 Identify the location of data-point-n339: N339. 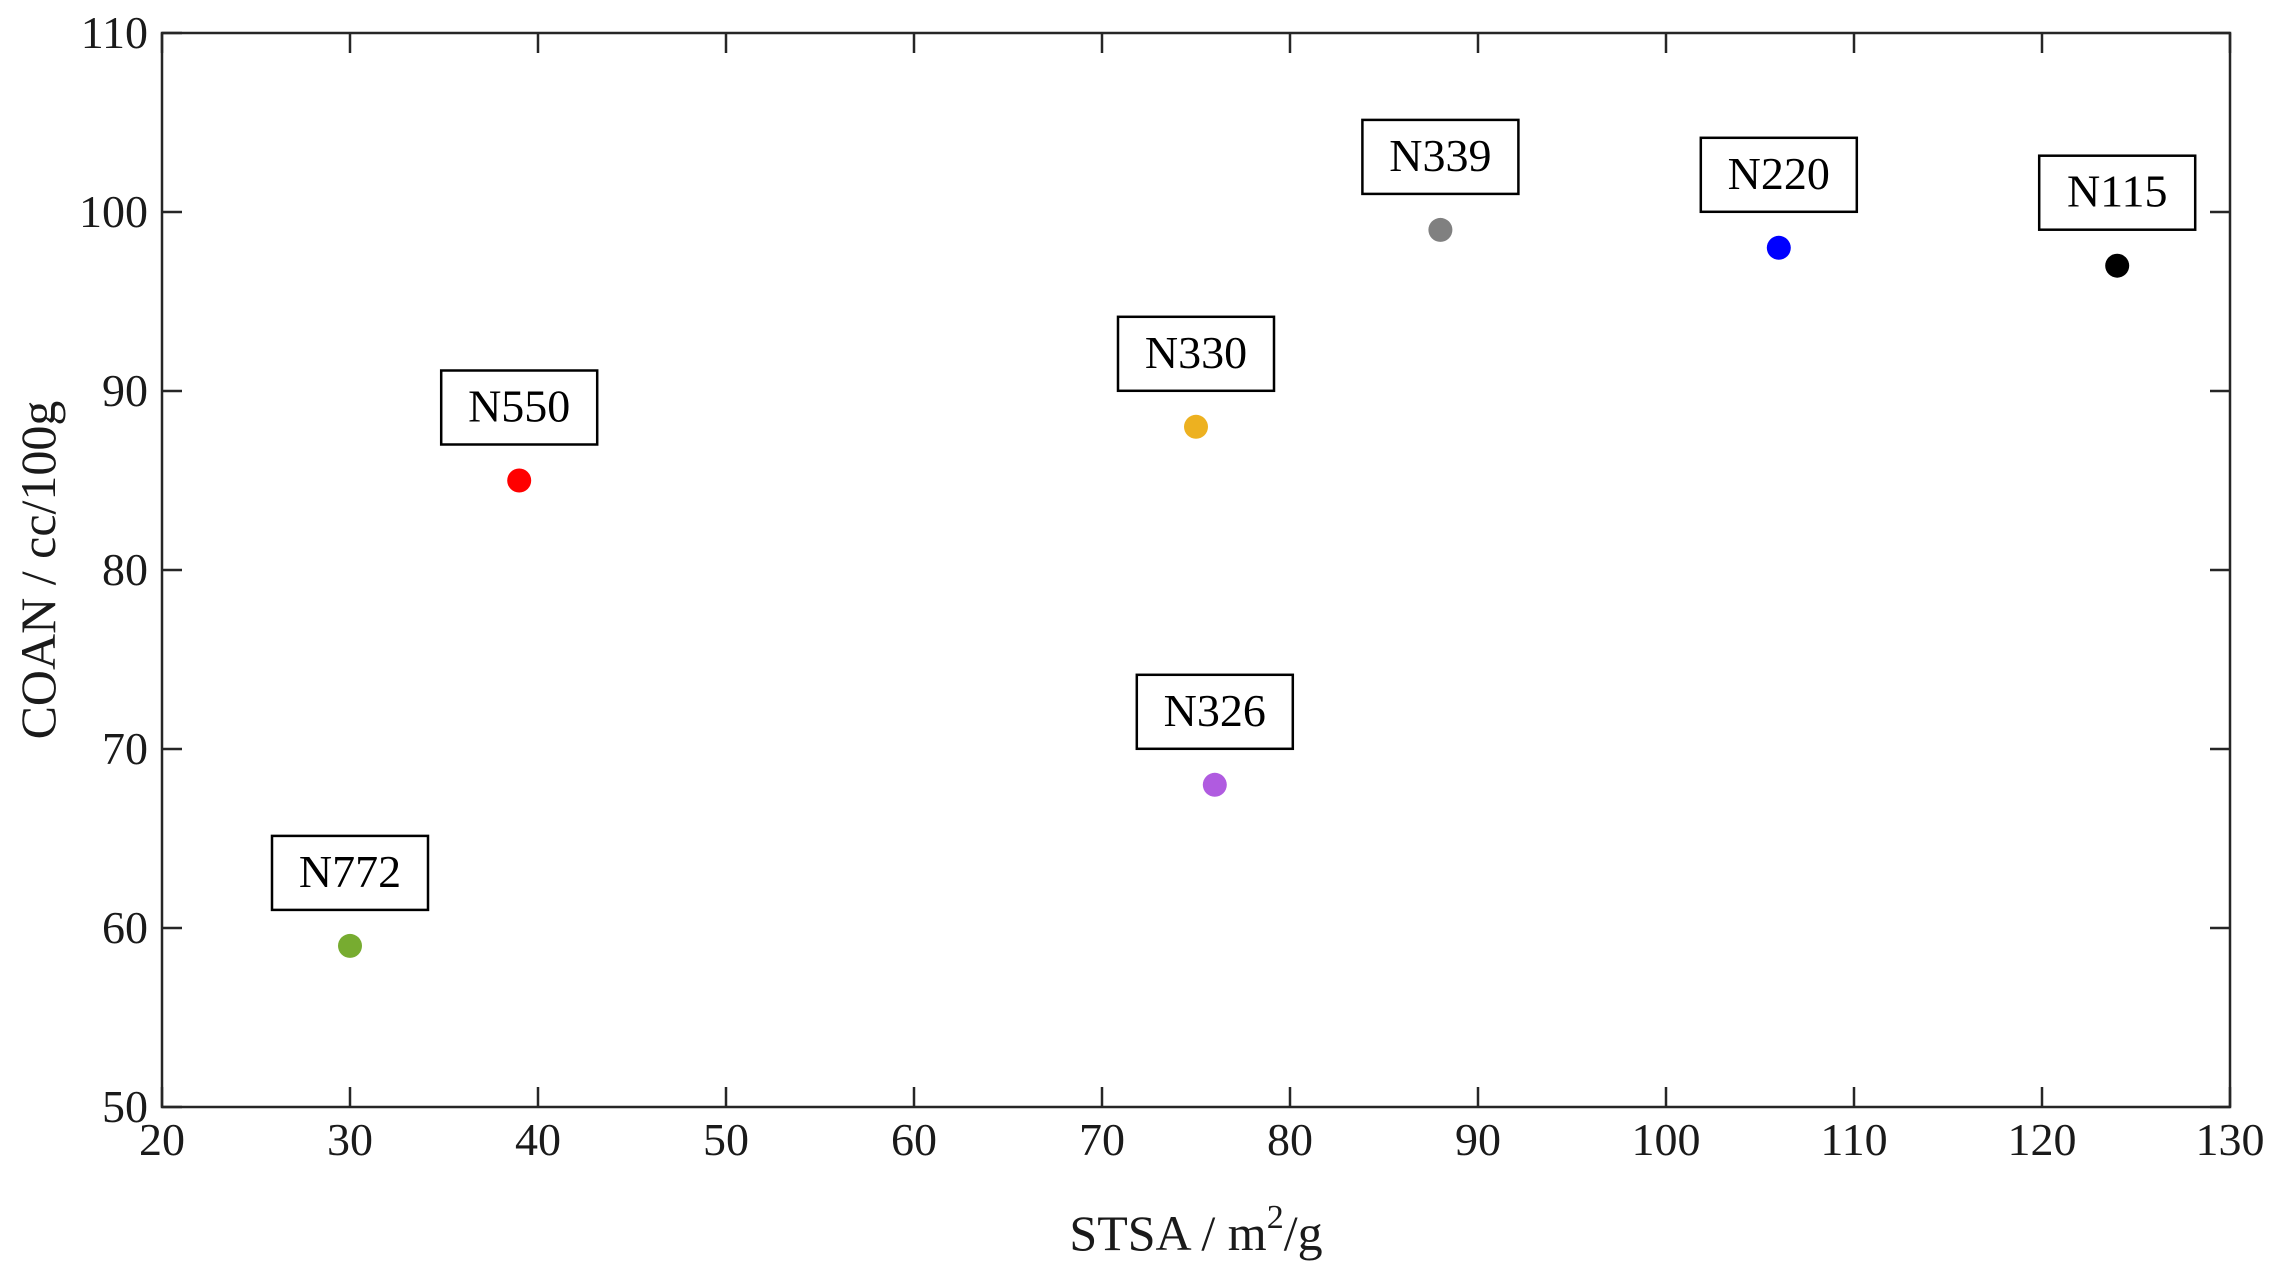
(1440, 180).